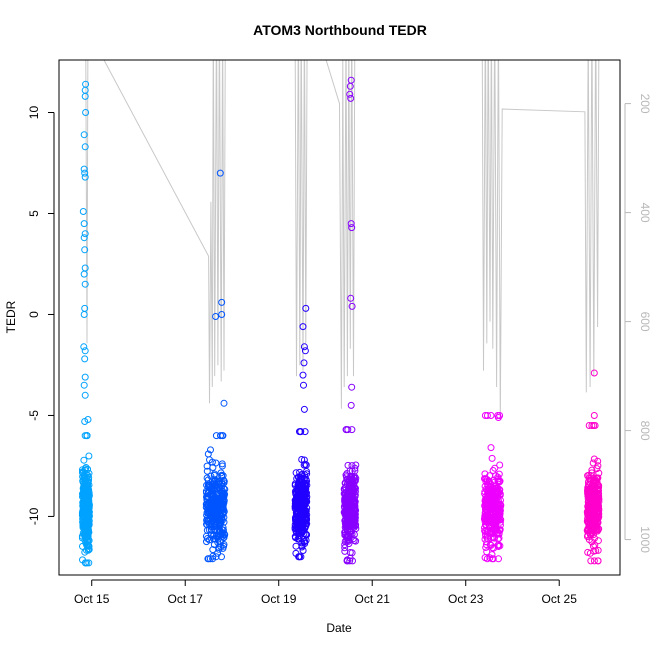 The image size is (650, 650). What do you see at coordinates (34, 213) in the screenshot?
I see `y-tick-label: 5` at bounding box center [34, 213].